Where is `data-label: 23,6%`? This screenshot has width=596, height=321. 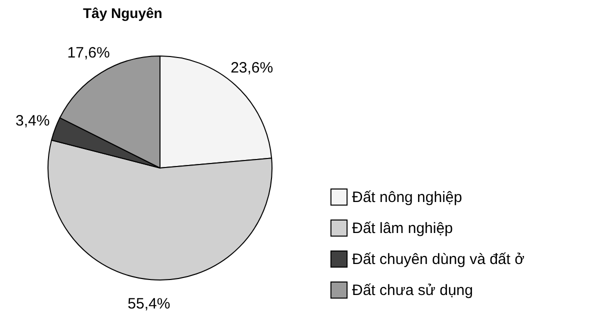
data-label: 23,6% is located at coordinates (252, 68).